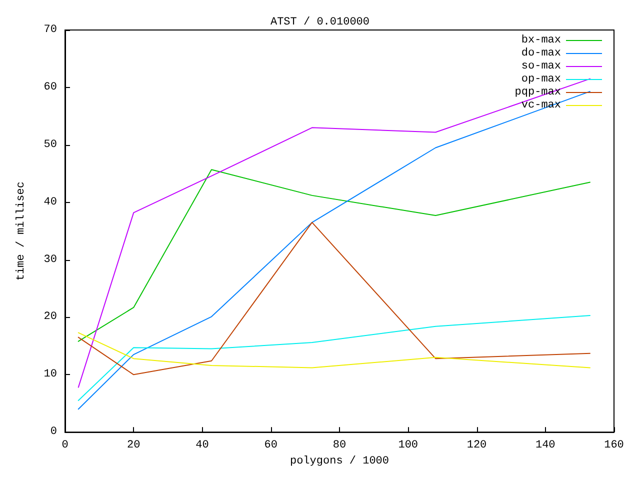 The image size is (640, 480). Describe the element at coordinates (50, 202) in the screenshot. I see `y-tick-label: 40` at that location.